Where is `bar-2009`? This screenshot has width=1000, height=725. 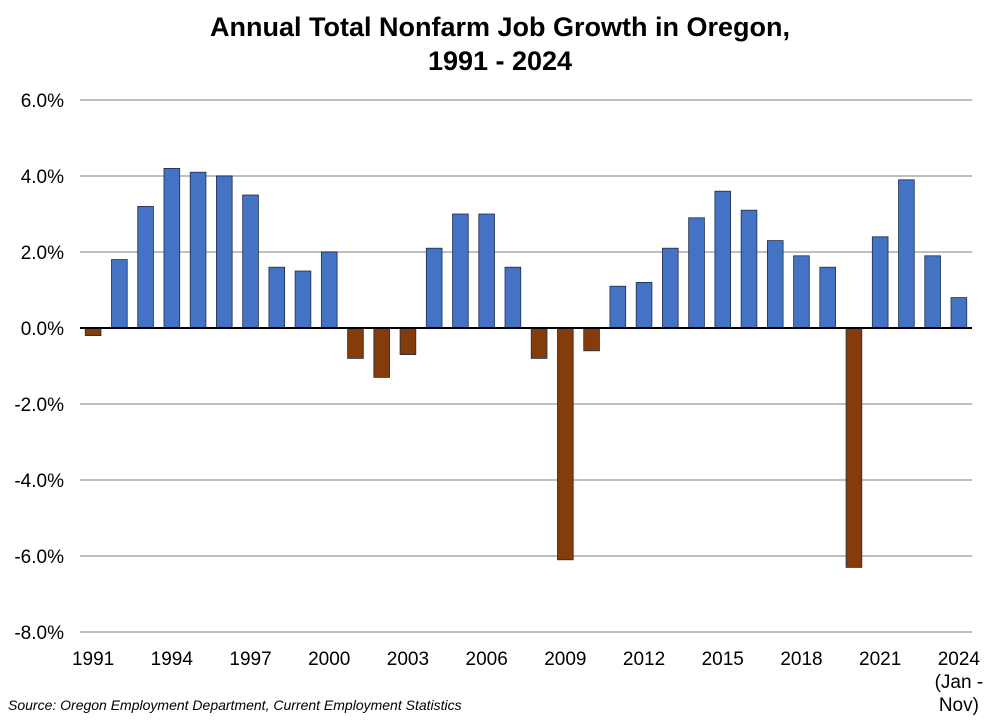 bar-2009 is located at coordinates (565, 444).